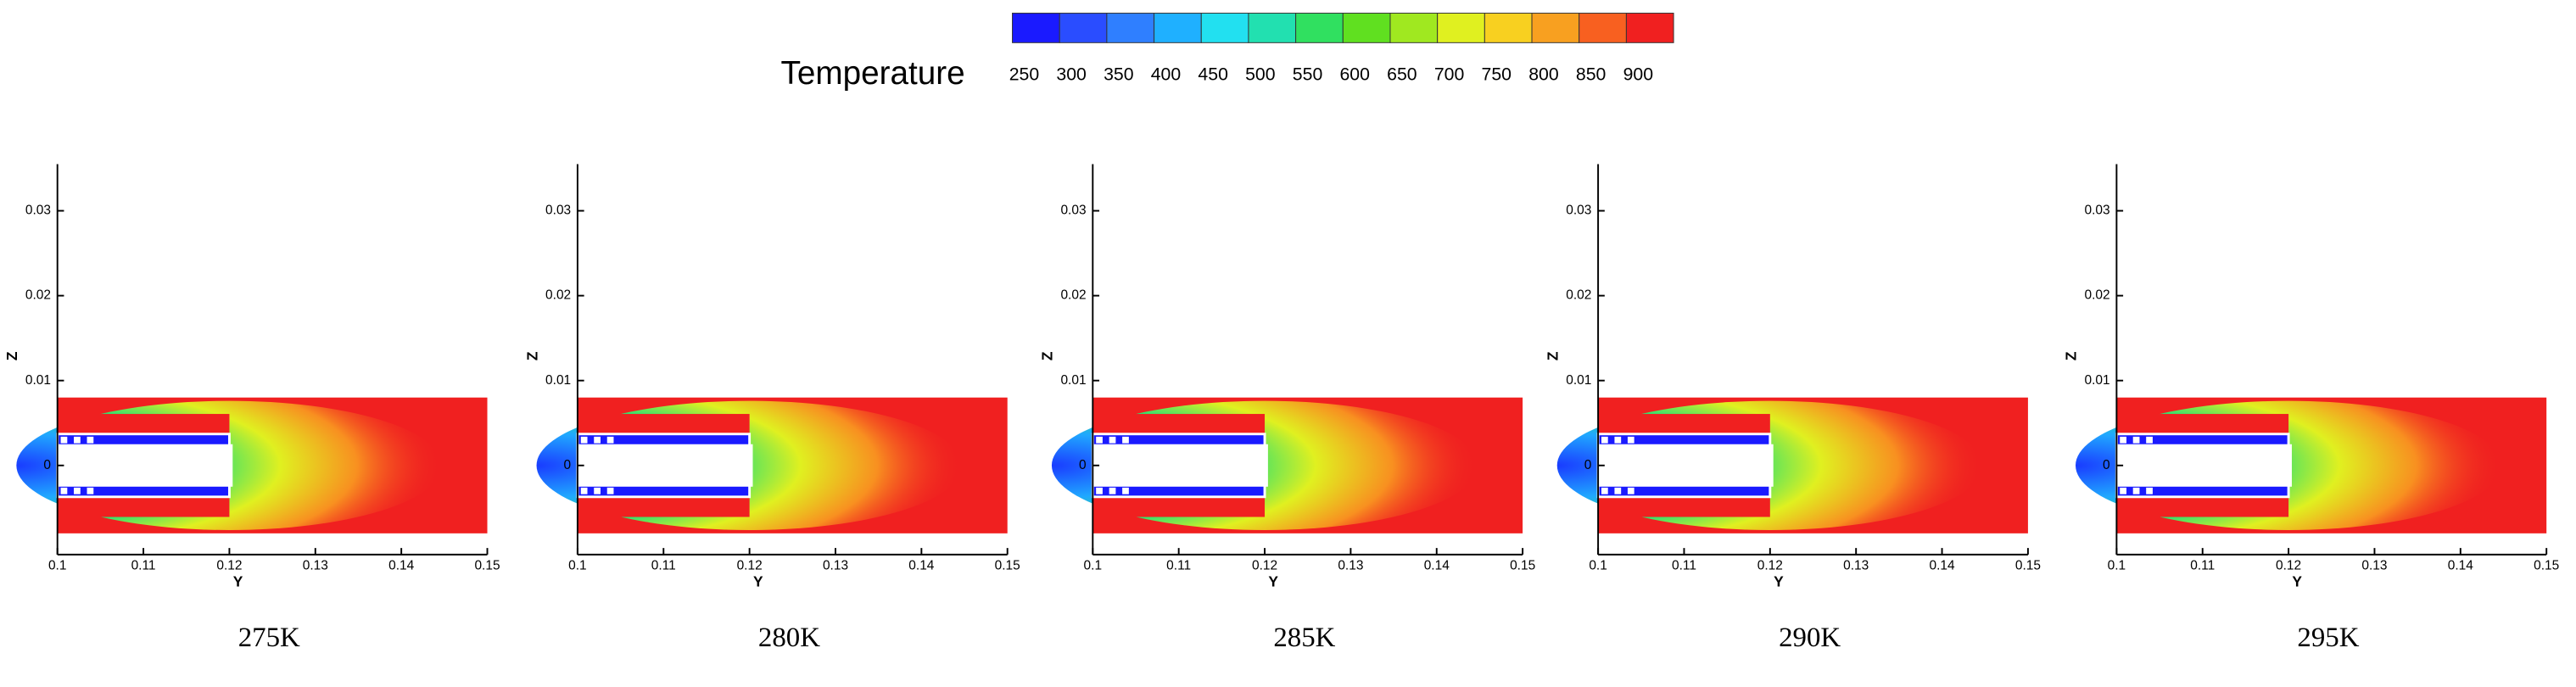  What do you see at coordinates (1071, 74) in the screenshot?
I see `colorbar-tick-label: 300` at bounding box center [1071, 74].